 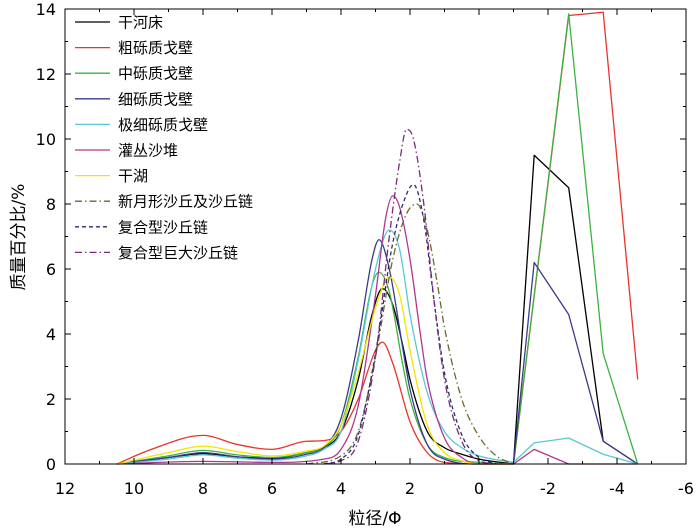 I want to click on x-tick-label: 8, so click(x=203, y=488).